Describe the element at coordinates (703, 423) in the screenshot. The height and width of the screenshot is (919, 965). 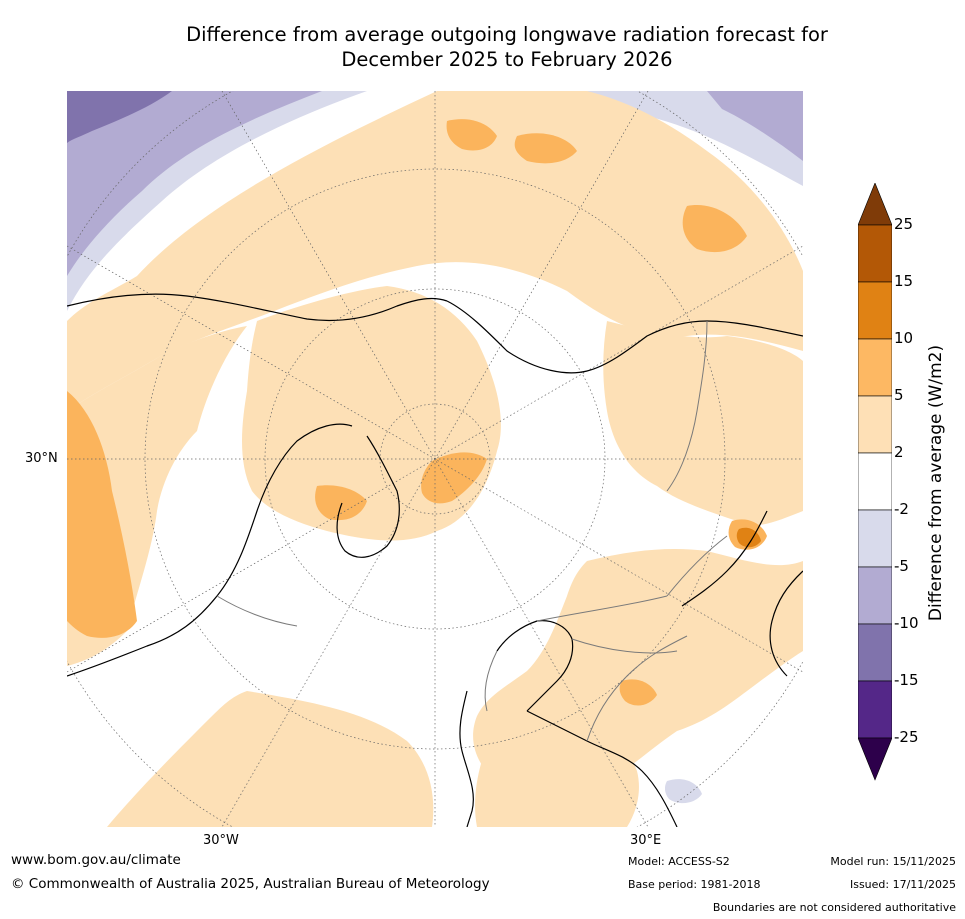
I see `pos-anomaly-asia` at that location.